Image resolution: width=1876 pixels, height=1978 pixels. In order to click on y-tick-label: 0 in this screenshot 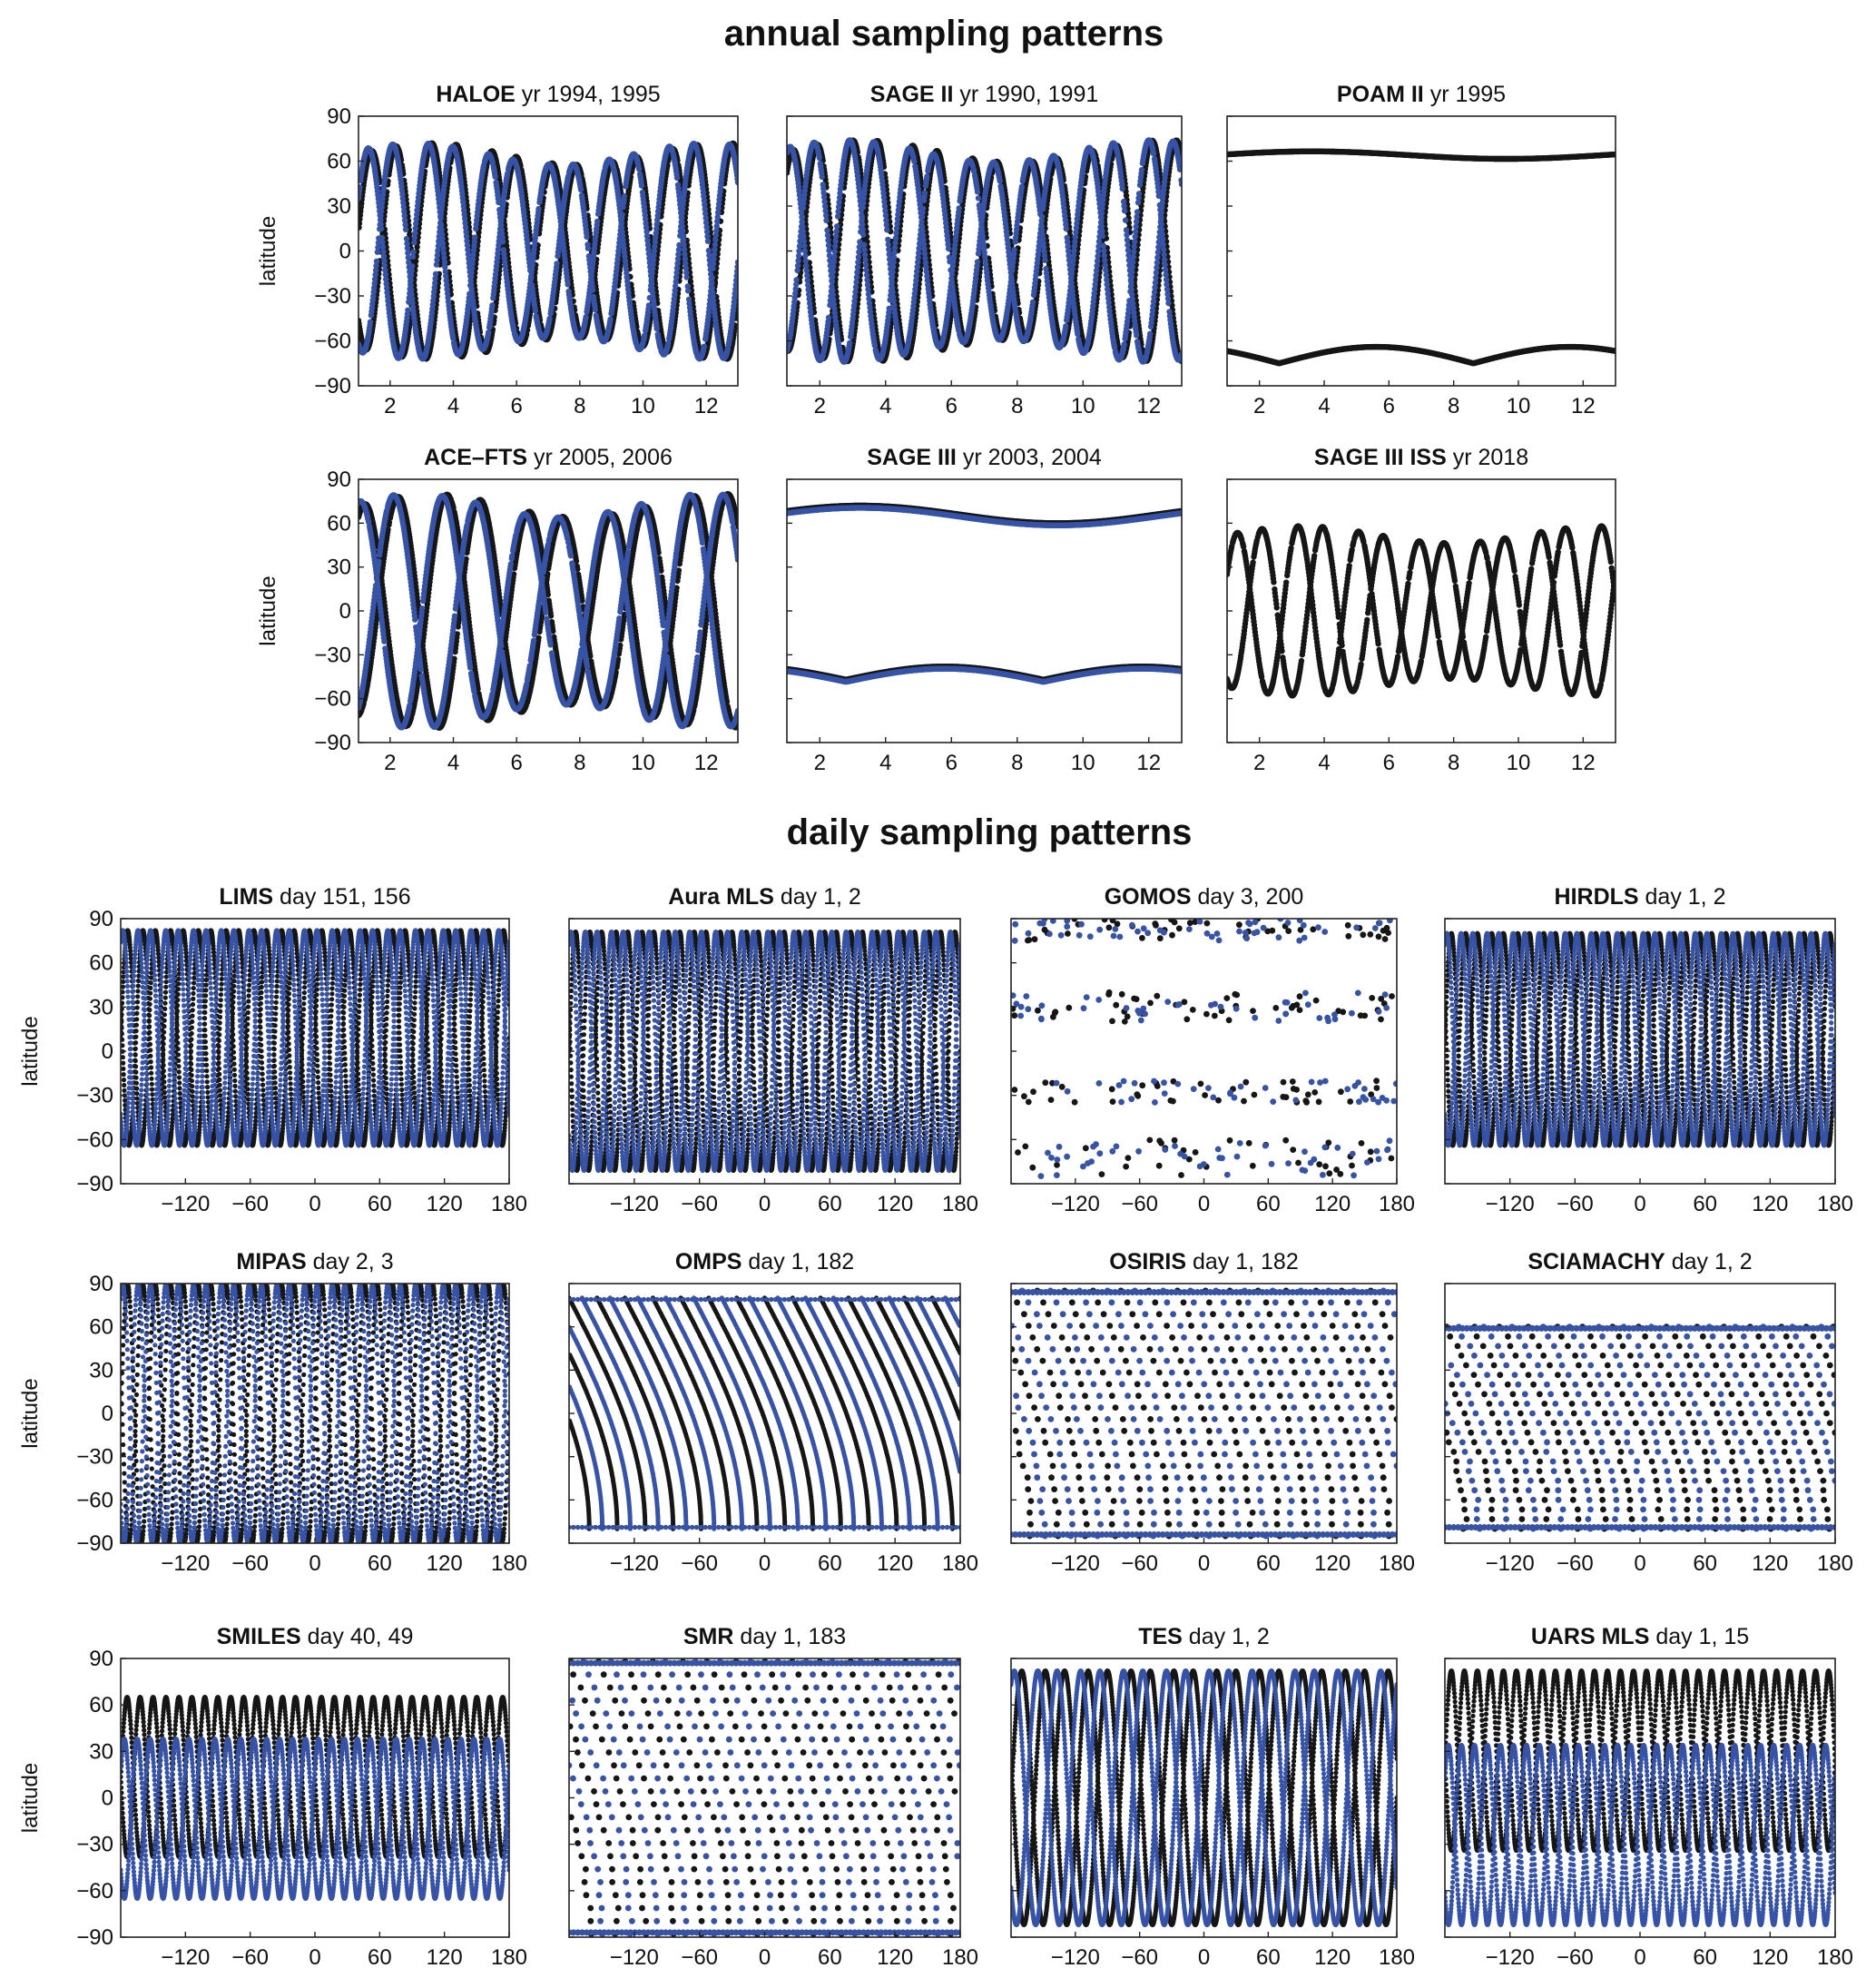, I will do `click(345, 252)`.